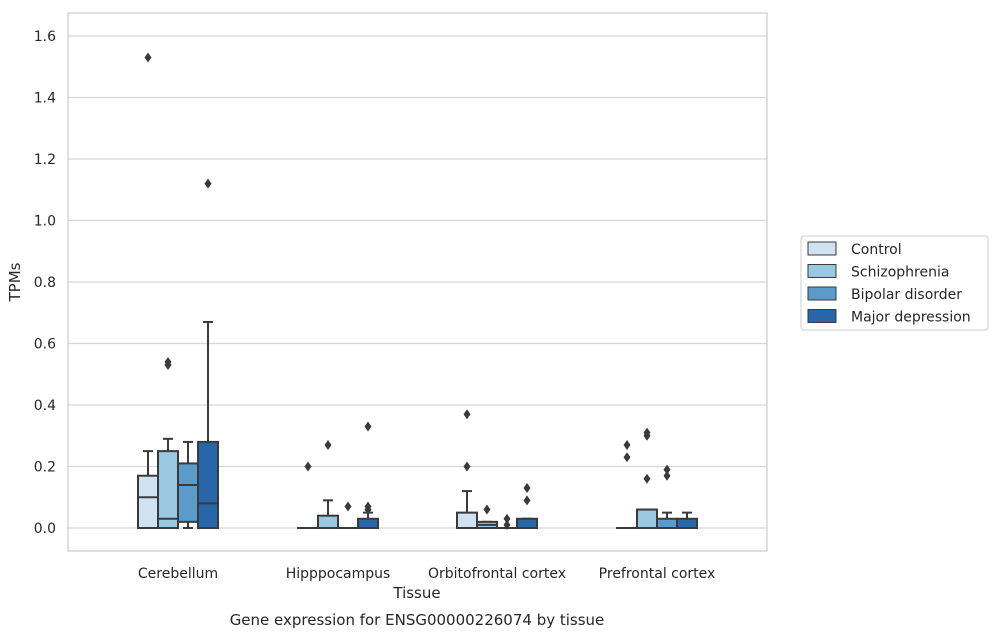 This screenshot has height=638, width=997. I want to click on x-tick-label: Orbitofrontal cortex, so click(497, 574).